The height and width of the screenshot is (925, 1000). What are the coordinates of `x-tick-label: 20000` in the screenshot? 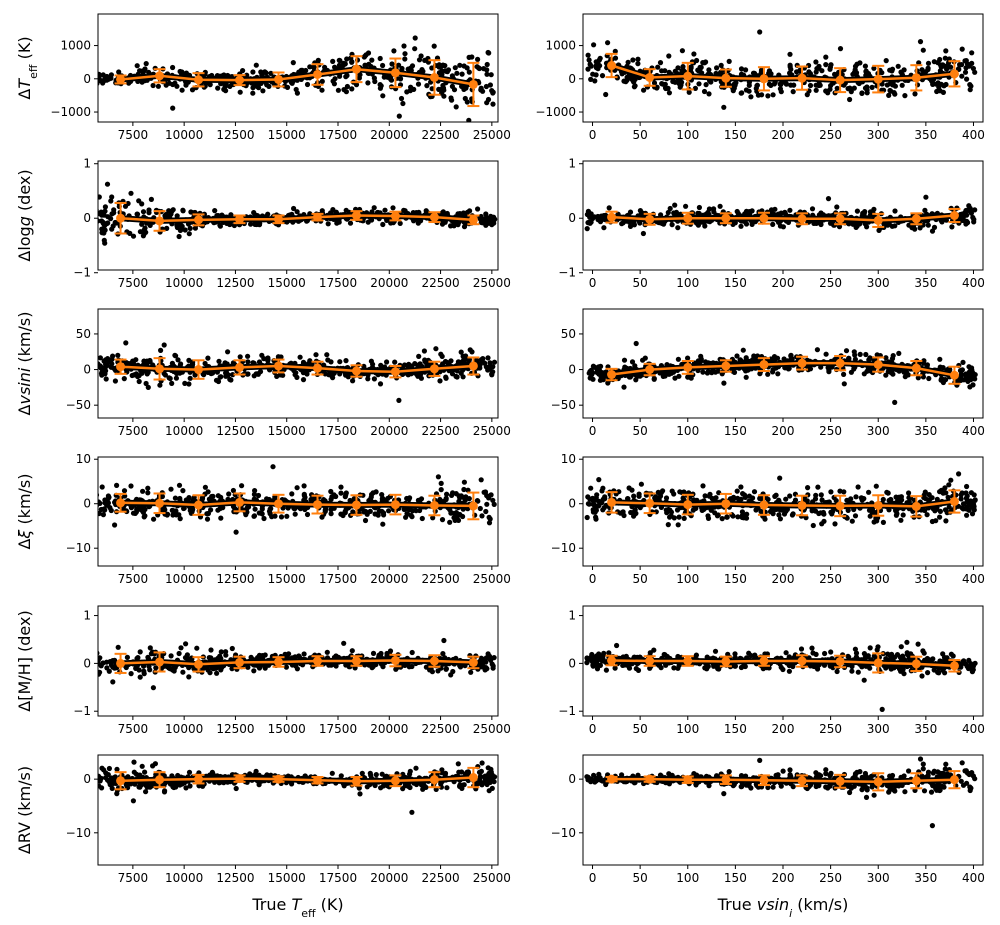 It's located at (389, 431).